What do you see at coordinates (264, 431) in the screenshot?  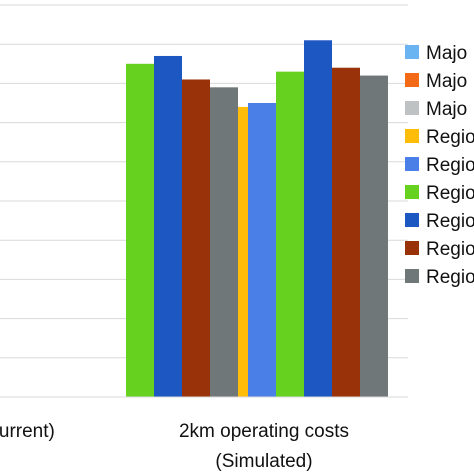 I see `category-label: 2km operating costs` at bounding box center [264, 431].